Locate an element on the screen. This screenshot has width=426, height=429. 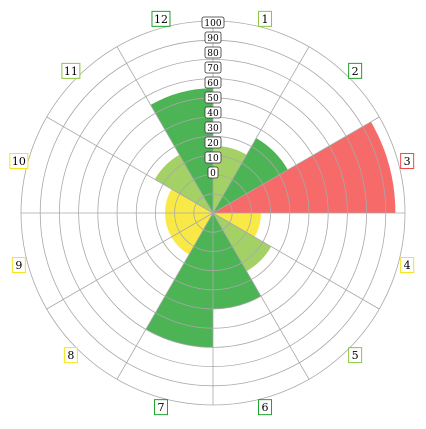
sector-label-5: 5 is located at coordinates (355, 355).